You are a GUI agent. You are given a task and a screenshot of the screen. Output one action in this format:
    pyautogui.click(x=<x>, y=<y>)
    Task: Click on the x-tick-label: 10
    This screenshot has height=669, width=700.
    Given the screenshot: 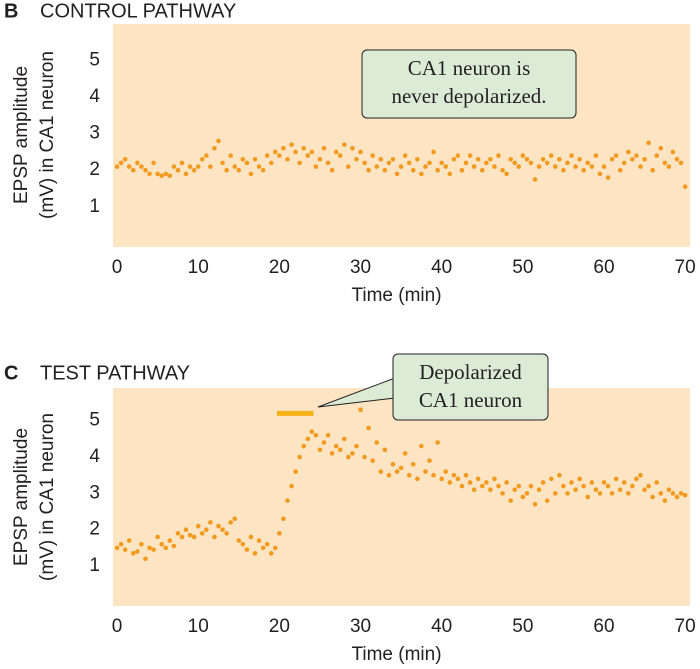 What is the action you would take?
    pyautogui.click(x=198, y=267)
    